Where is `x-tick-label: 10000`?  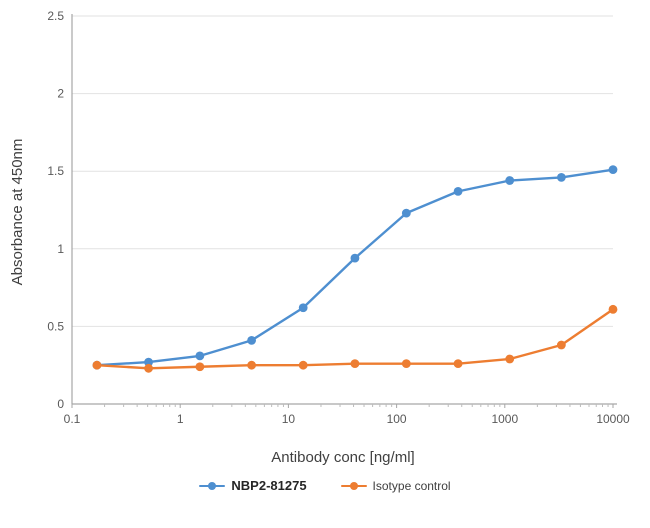
x-tick-label: 10000 is located at coordinates (613, 419).